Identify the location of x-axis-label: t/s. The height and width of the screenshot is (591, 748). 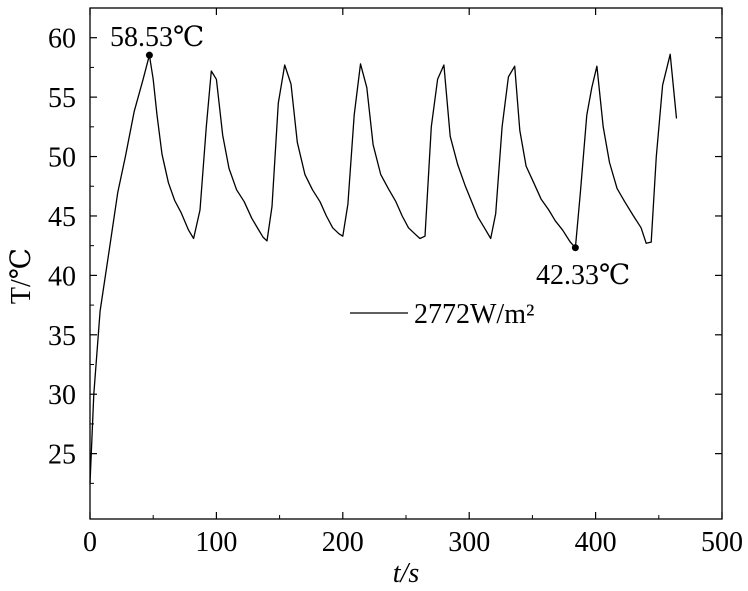
(406, 573).